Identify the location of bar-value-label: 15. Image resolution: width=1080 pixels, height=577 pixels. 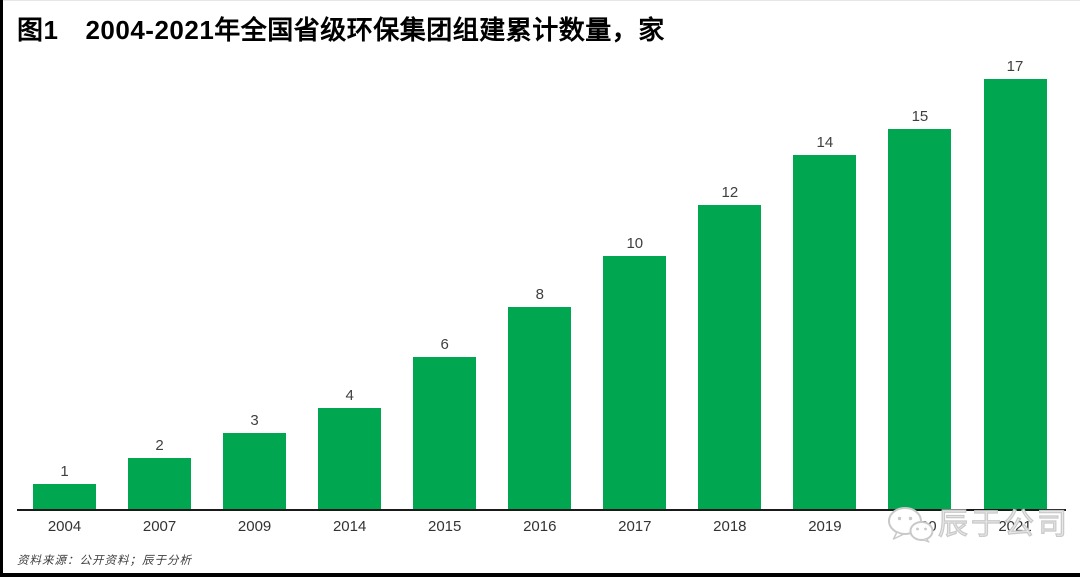
(920, 116).